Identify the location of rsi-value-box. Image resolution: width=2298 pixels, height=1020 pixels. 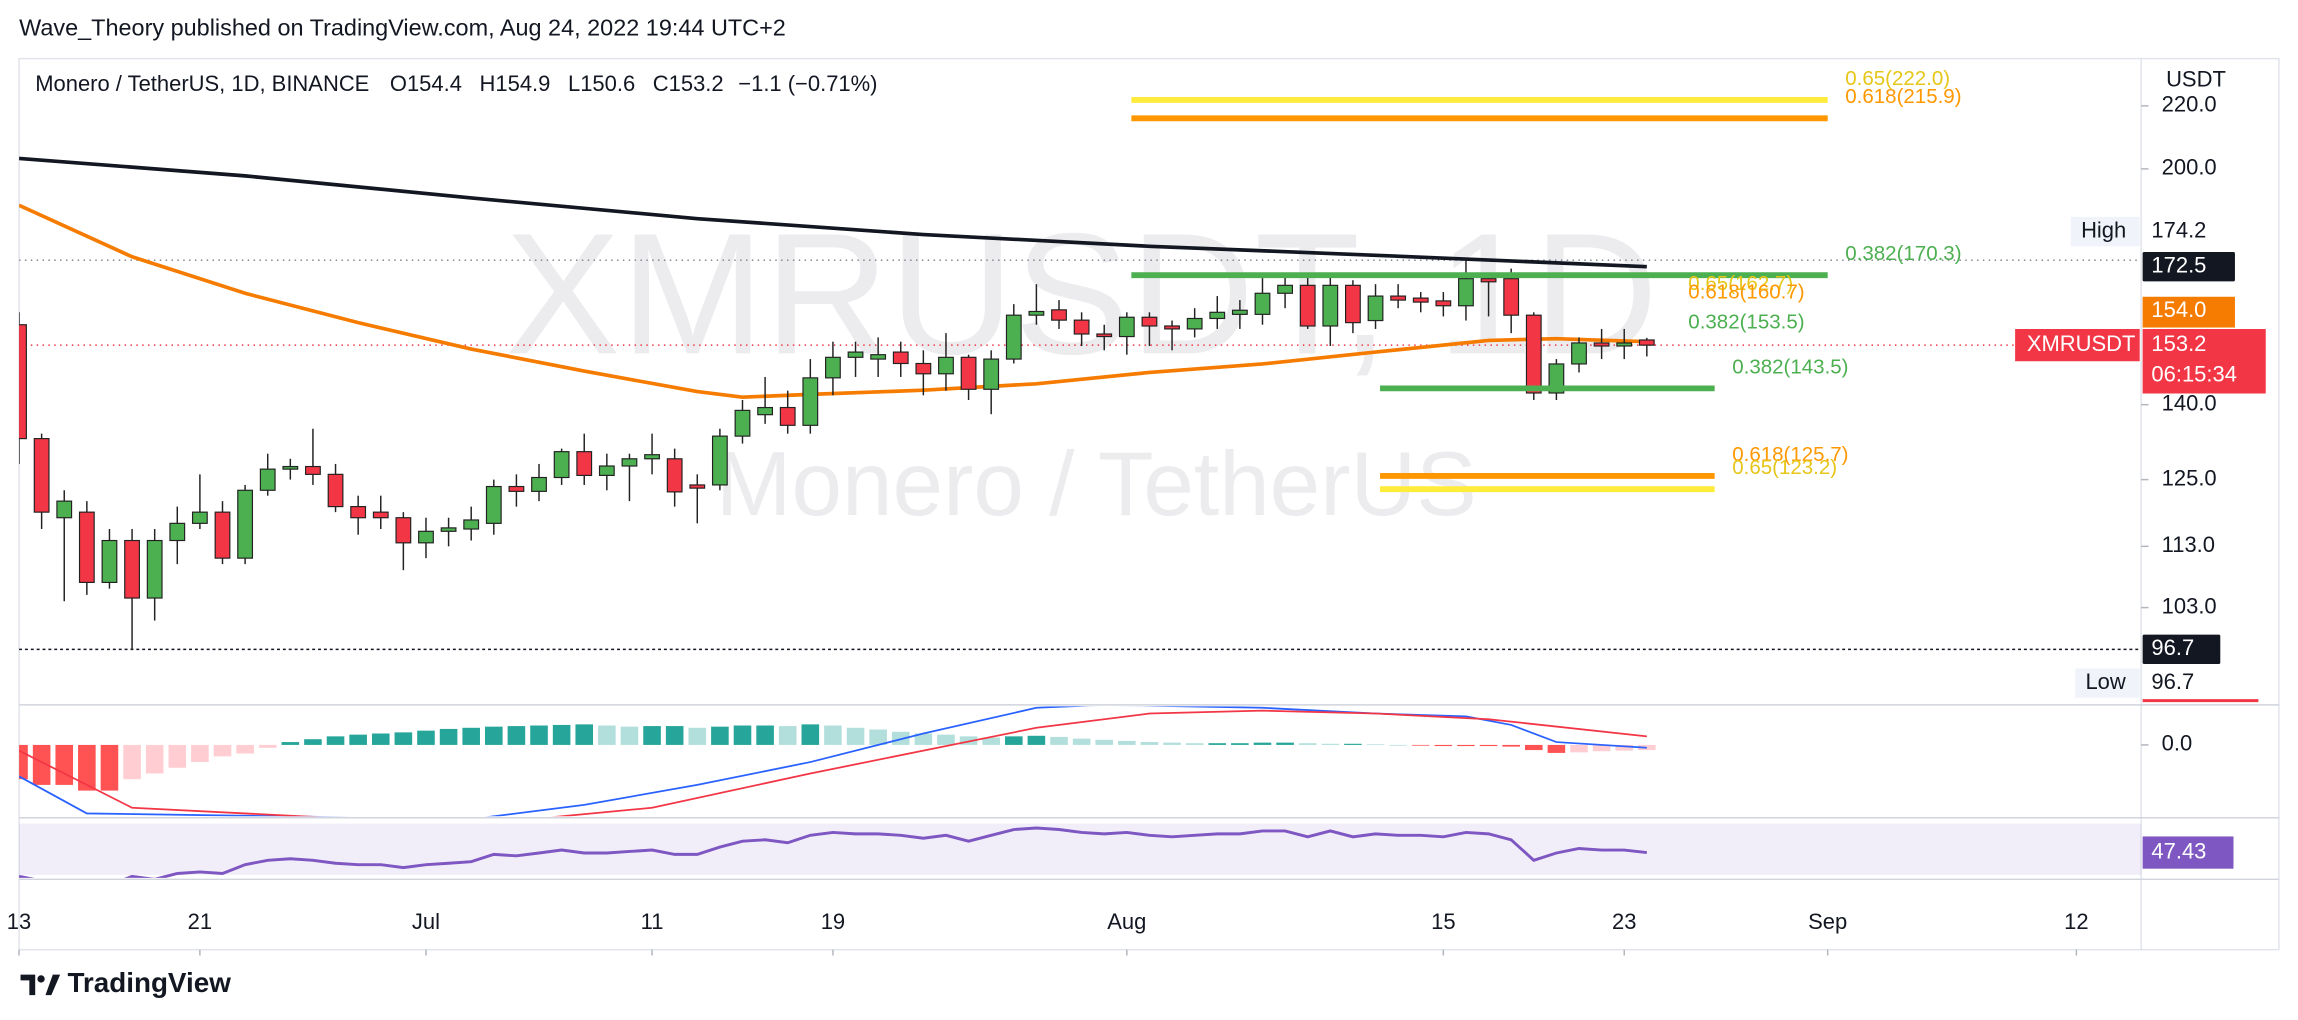
(2188, 852).